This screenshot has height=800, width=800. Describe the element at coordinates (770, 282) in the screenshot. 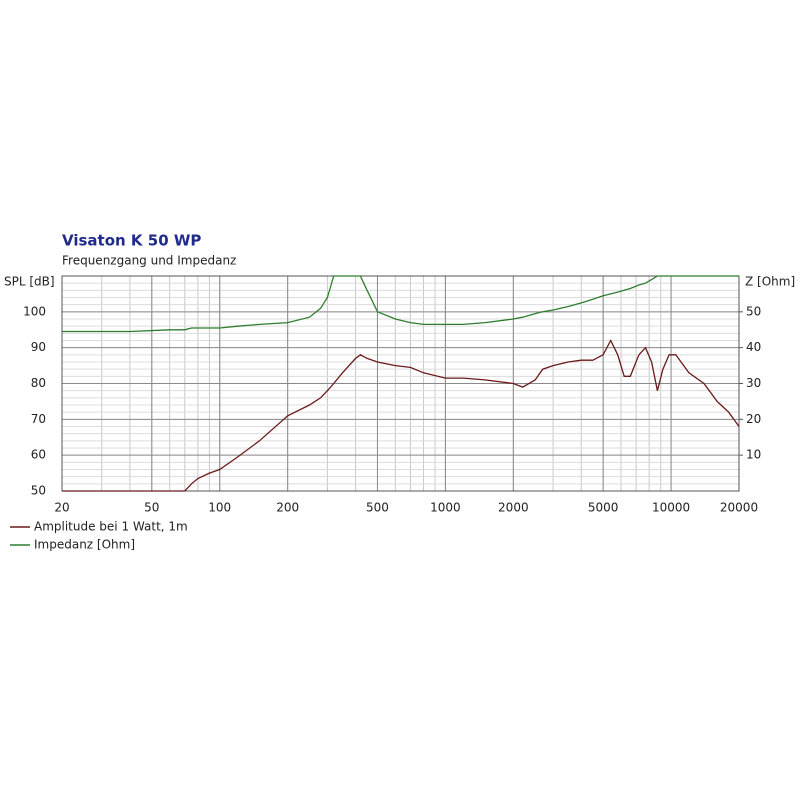

I see `y2-axis-label: Z [Ohm]` at that location.